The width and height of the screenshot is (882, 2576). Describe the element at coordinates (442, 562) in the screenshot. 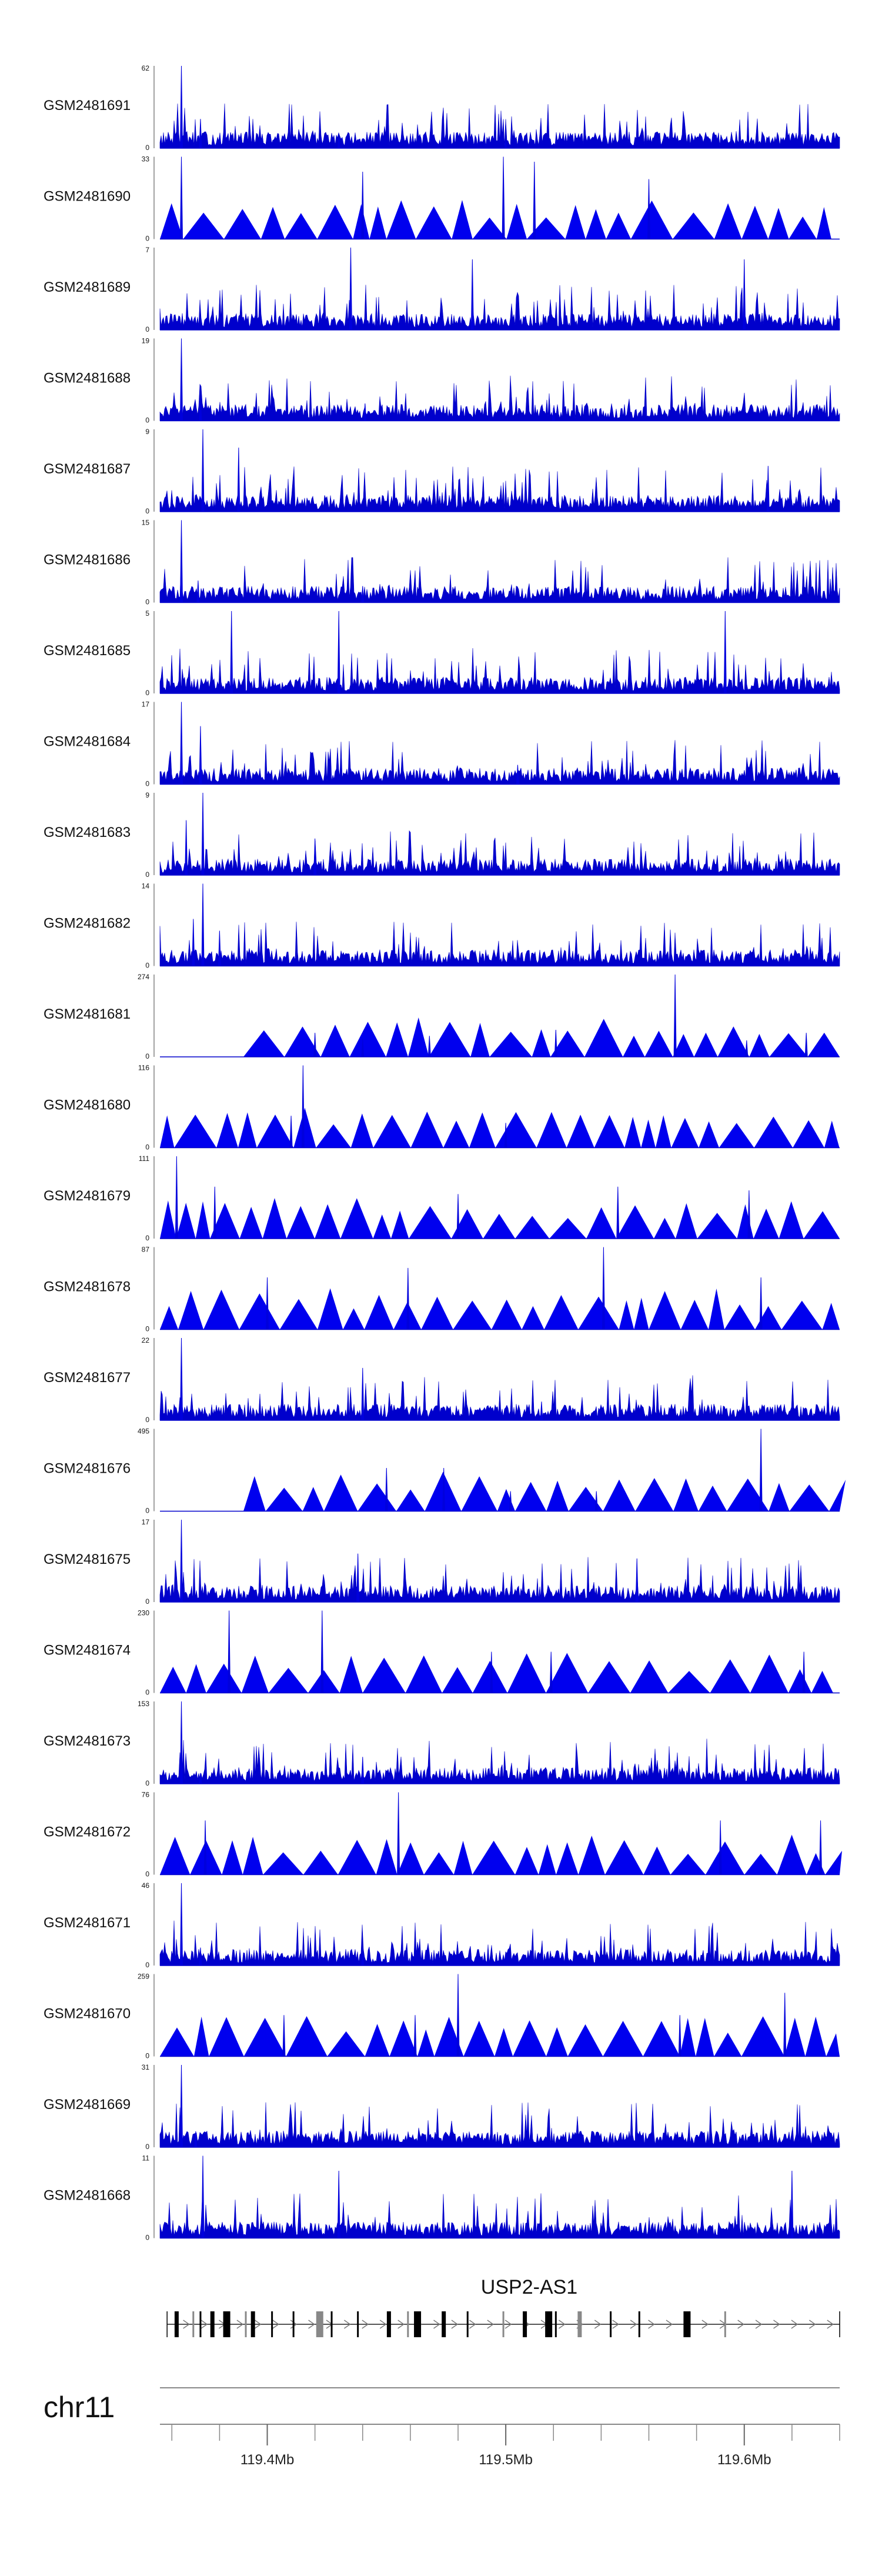

I see `track-GSM2481686: GSM2481686 15 0` at that location.